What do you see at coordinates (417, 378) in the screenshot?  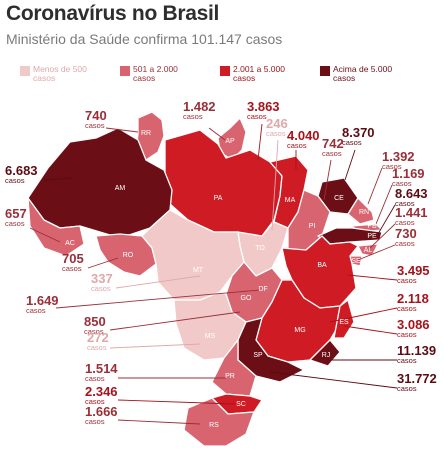 I see `case-count-sp: 31.772` at bounding box center [417, 378].